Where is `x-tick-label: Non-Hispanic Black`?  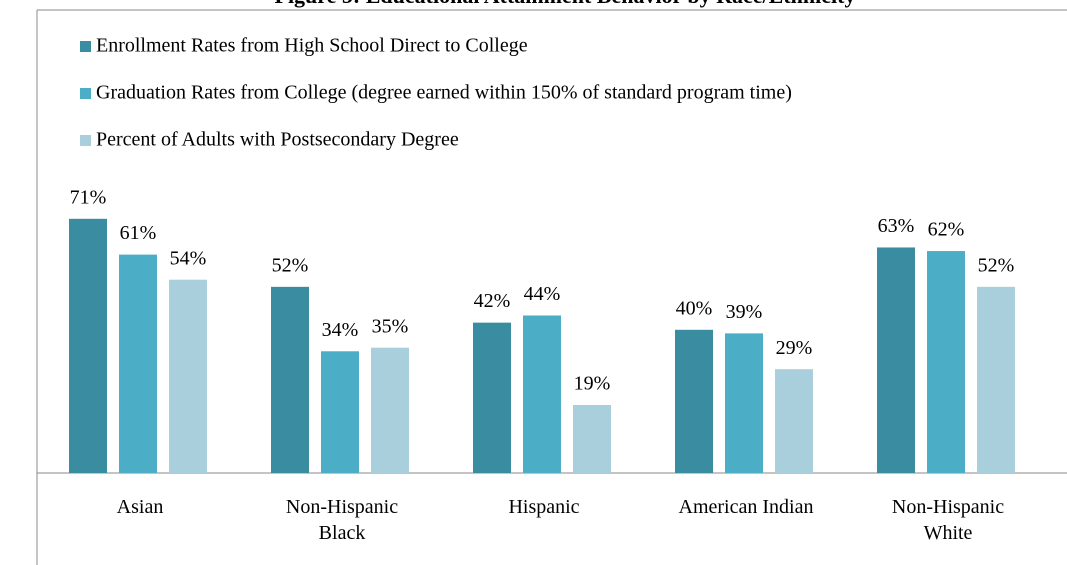 x-tick-label: Non-Hispanic Black is located at coordinates (342, 520).